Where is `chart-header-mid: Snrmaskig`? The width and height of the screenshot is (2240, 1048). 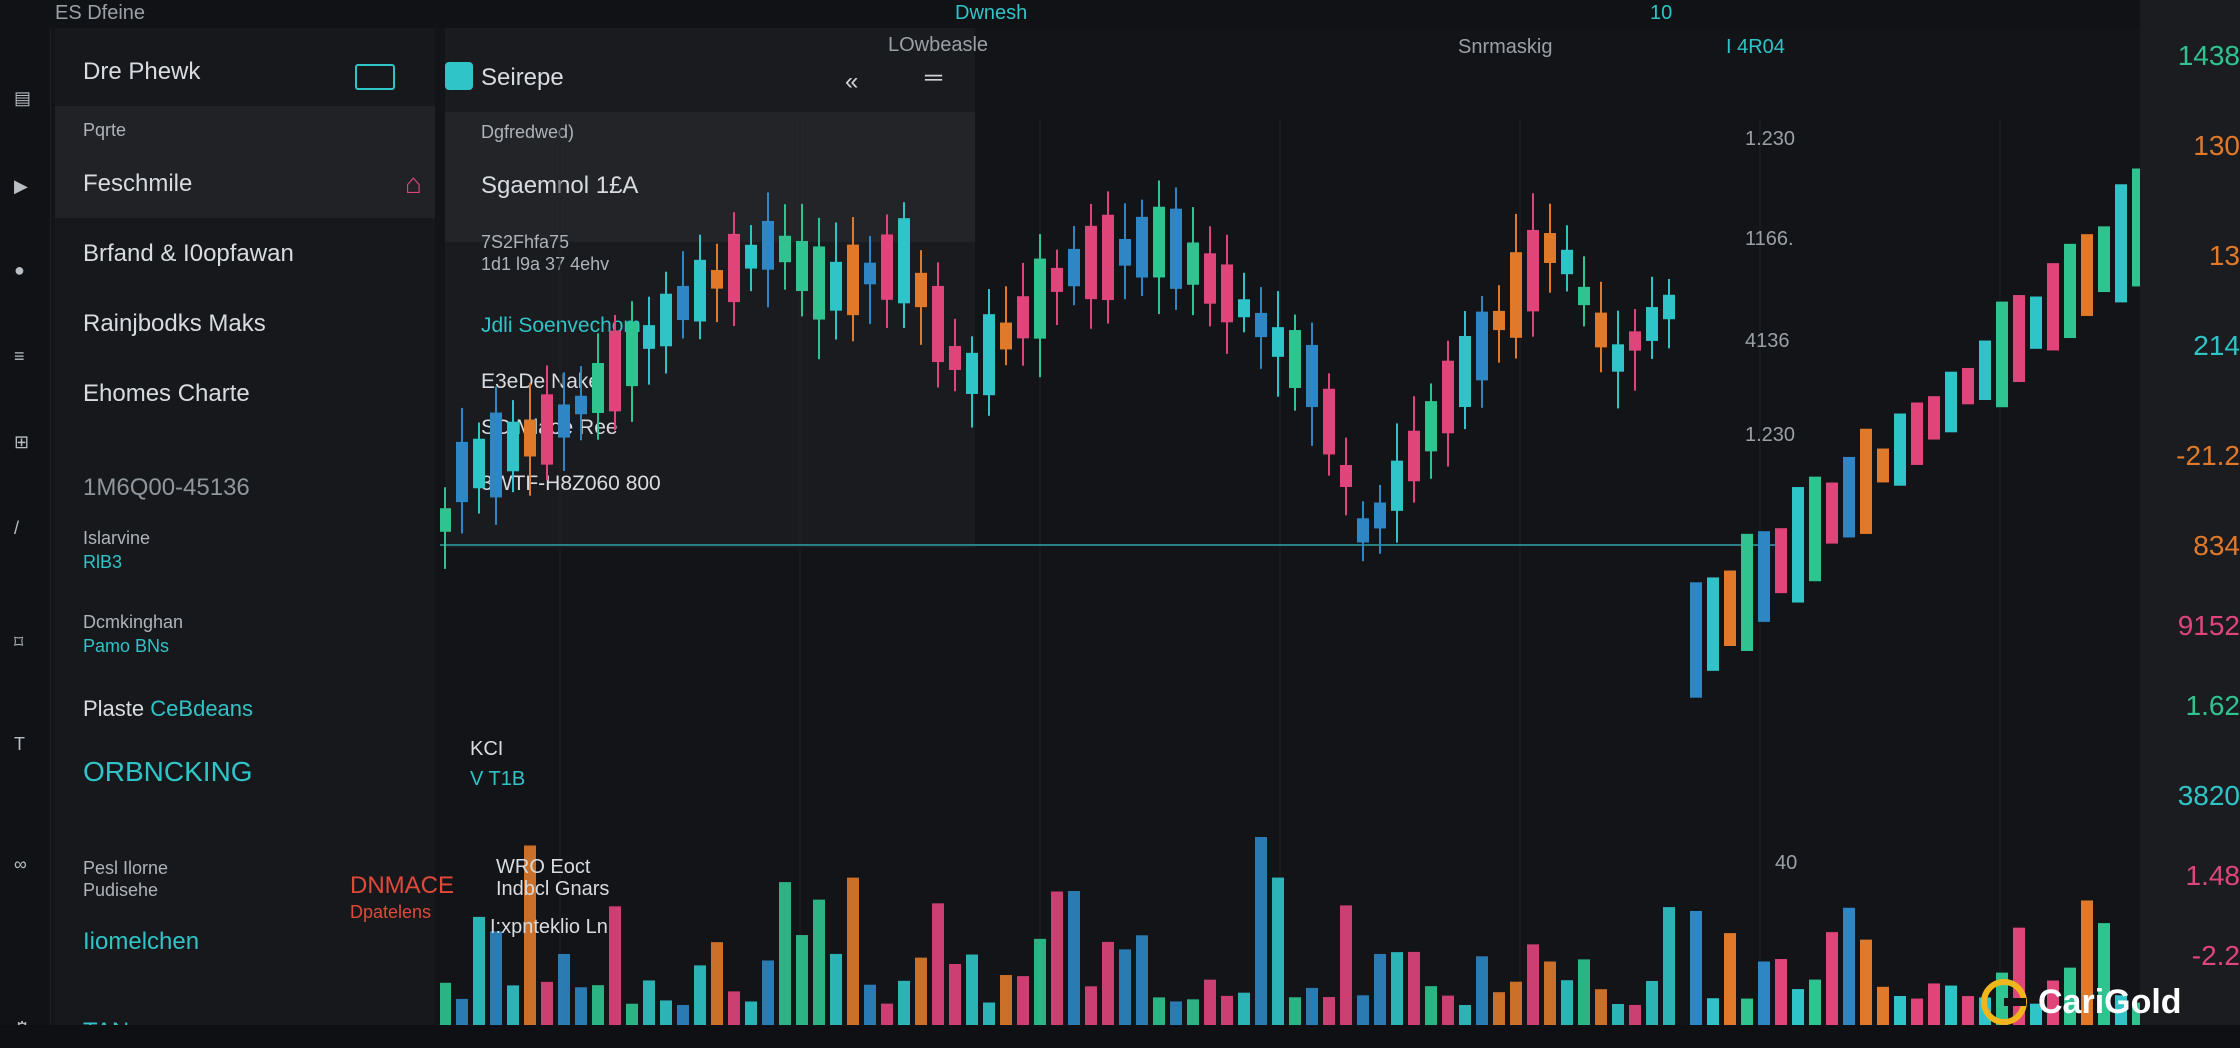 chart-header-mid: Snrmaskig is located at coordinates (1505, 47).